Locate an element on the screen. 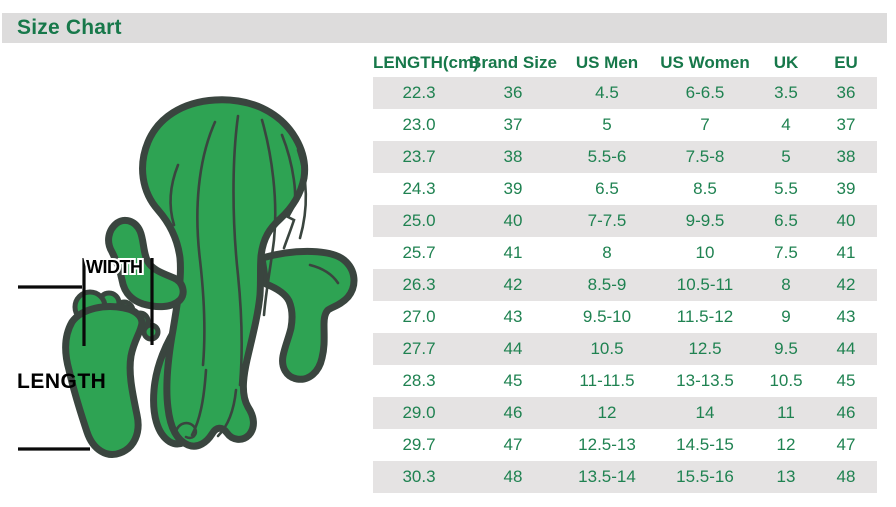 This screenshot has width=896, height=507. table-cell: 4.5 is located at coordinates (607, 92).